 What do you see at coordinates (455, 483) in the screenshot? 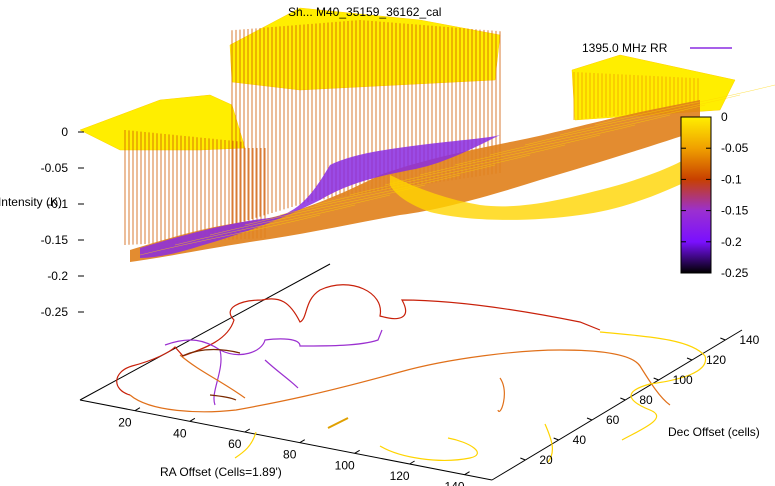
I see `x-tick-label: 140` at bounding box center [455, 483].